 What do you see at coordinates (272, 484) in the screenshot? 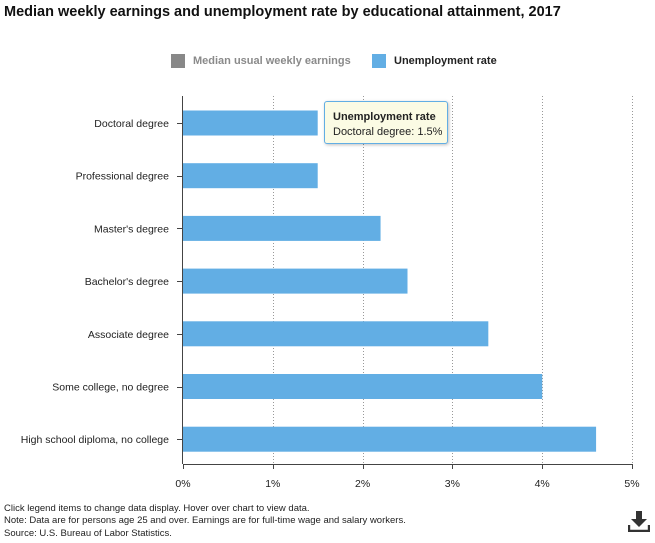
I see `x-tick-label-1: 1%` at bounding box center [272, 484].